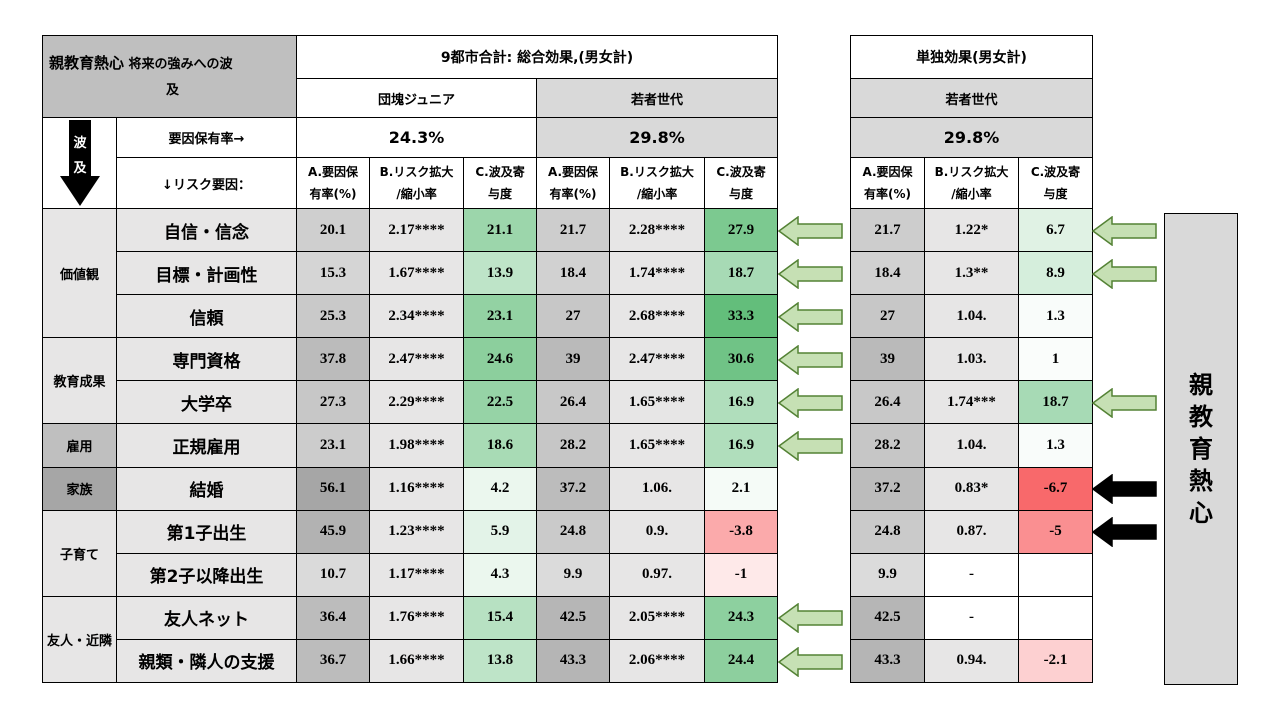 The width and height of the screenshot is (1280, 720). I want to click on table-row: 37.2 0.83* -6.7, so click(971, 488).